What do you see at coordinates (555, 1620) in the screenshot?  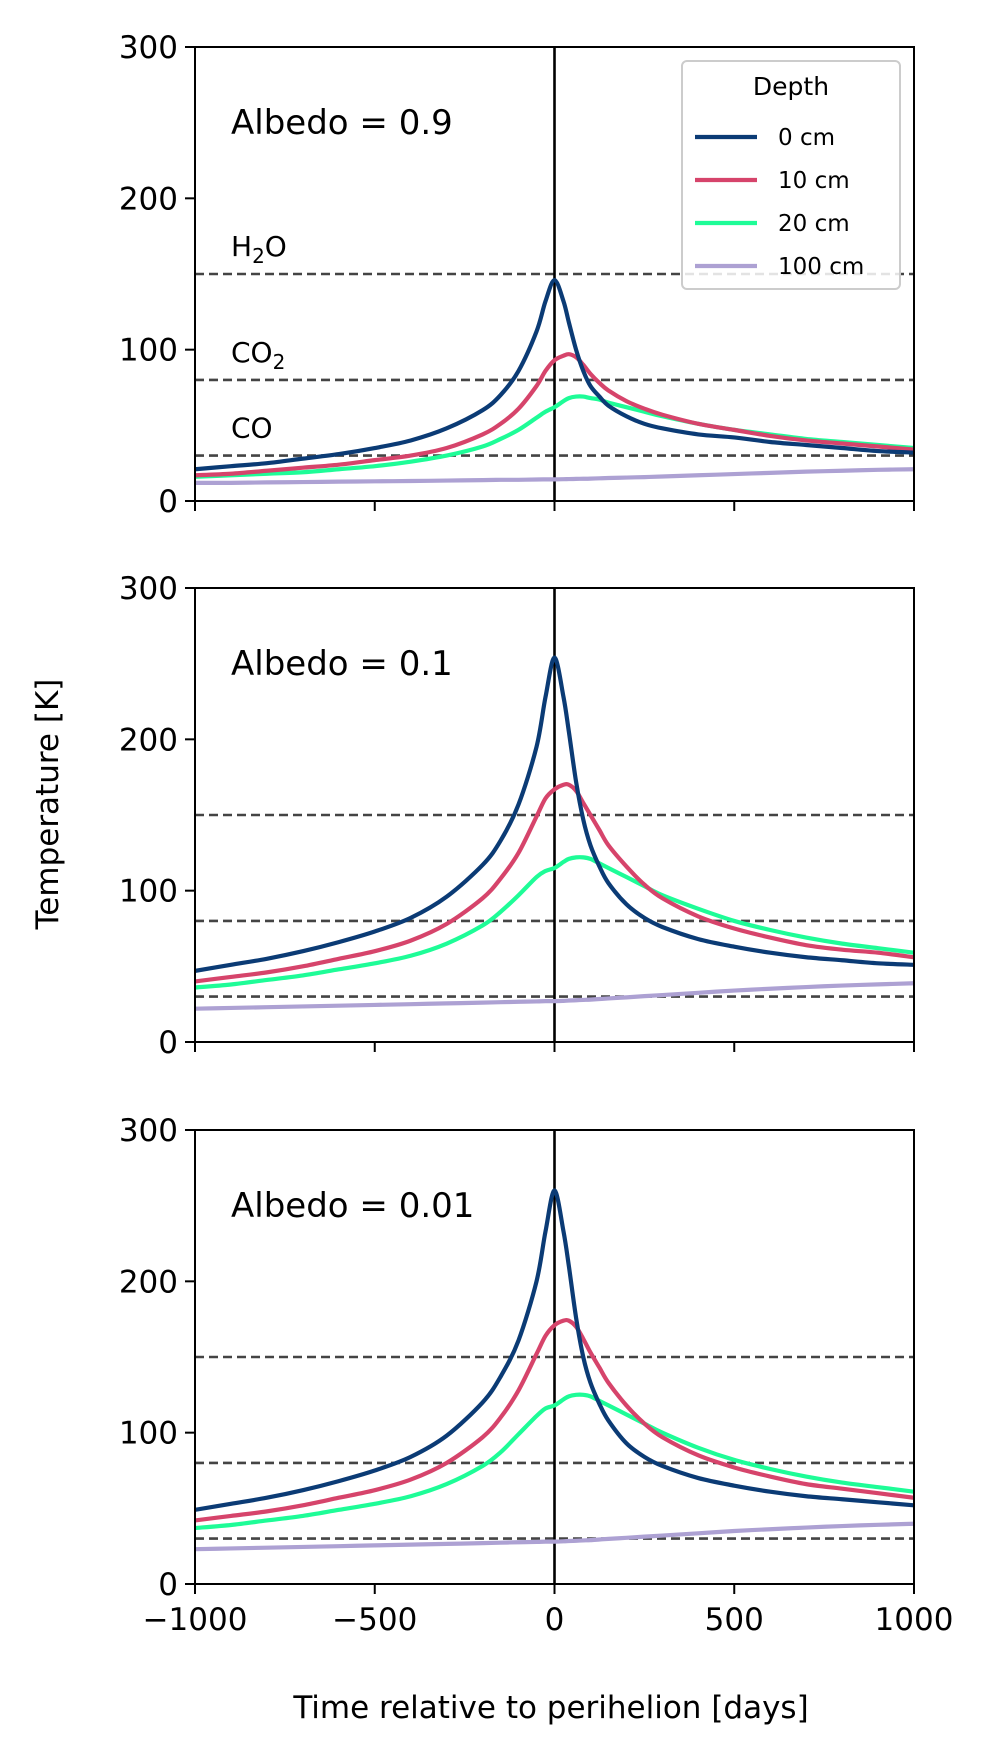 I see `x-tick-label: 0` at bounding box center [555, 1620].